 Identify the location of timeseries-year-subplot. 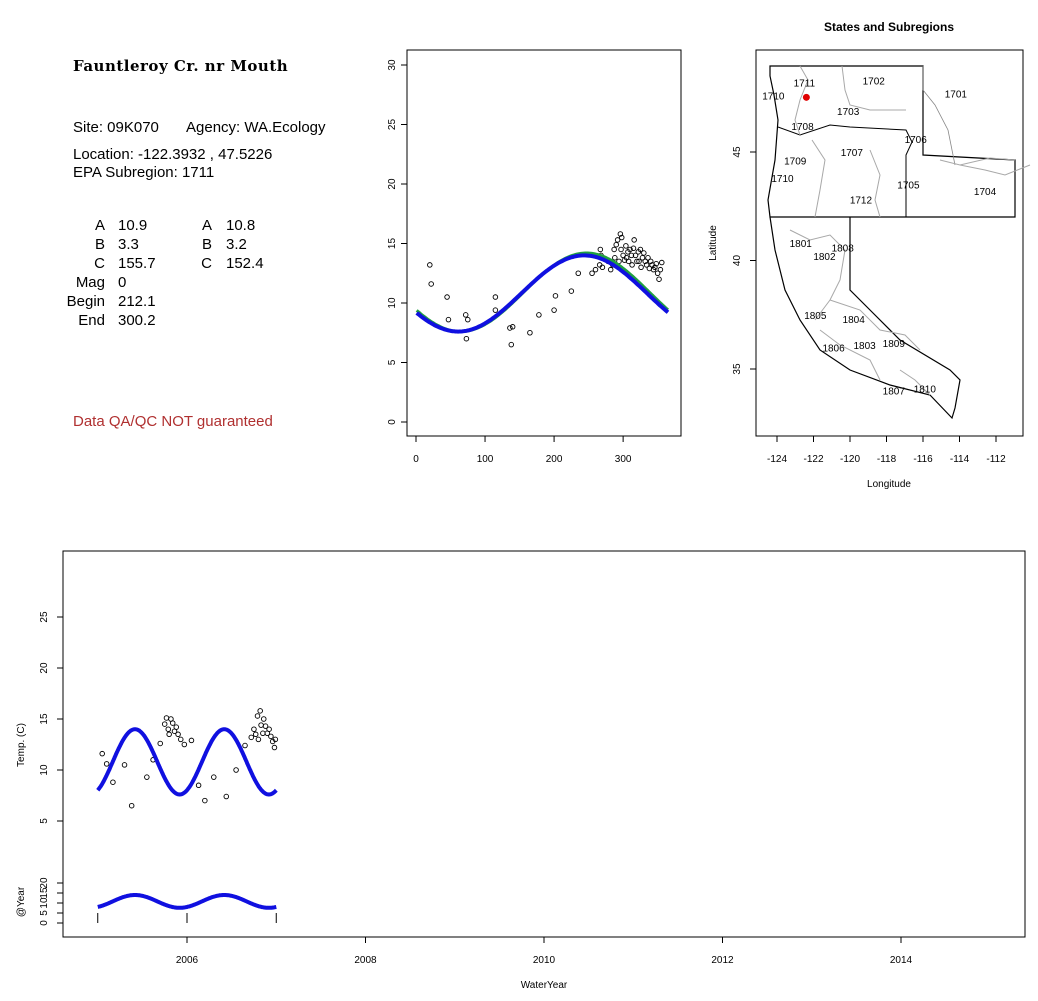
(187, 908).